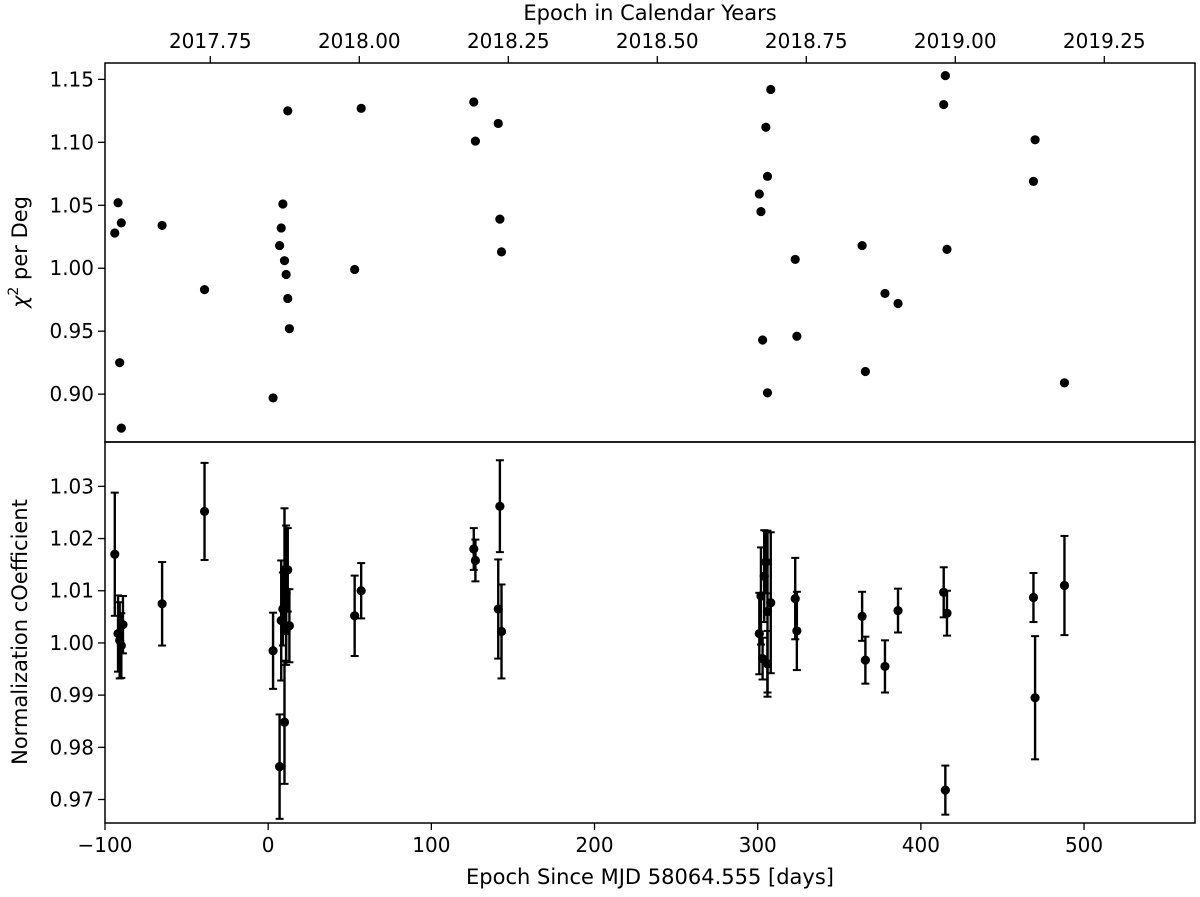 The width and height of the screenshot is (1200, 897). What do you see at coordinates (71, 142) in the screenshot?
I see `chi2-y-tick-label: 1.10` at bounding box center [71, 142].